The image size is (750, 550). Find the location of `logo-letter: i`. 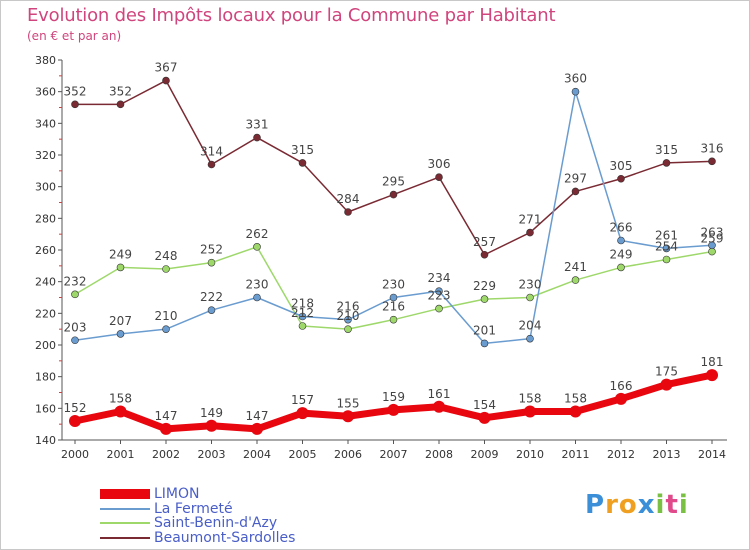

logo-letter: i is located at coordinates (683, 505).